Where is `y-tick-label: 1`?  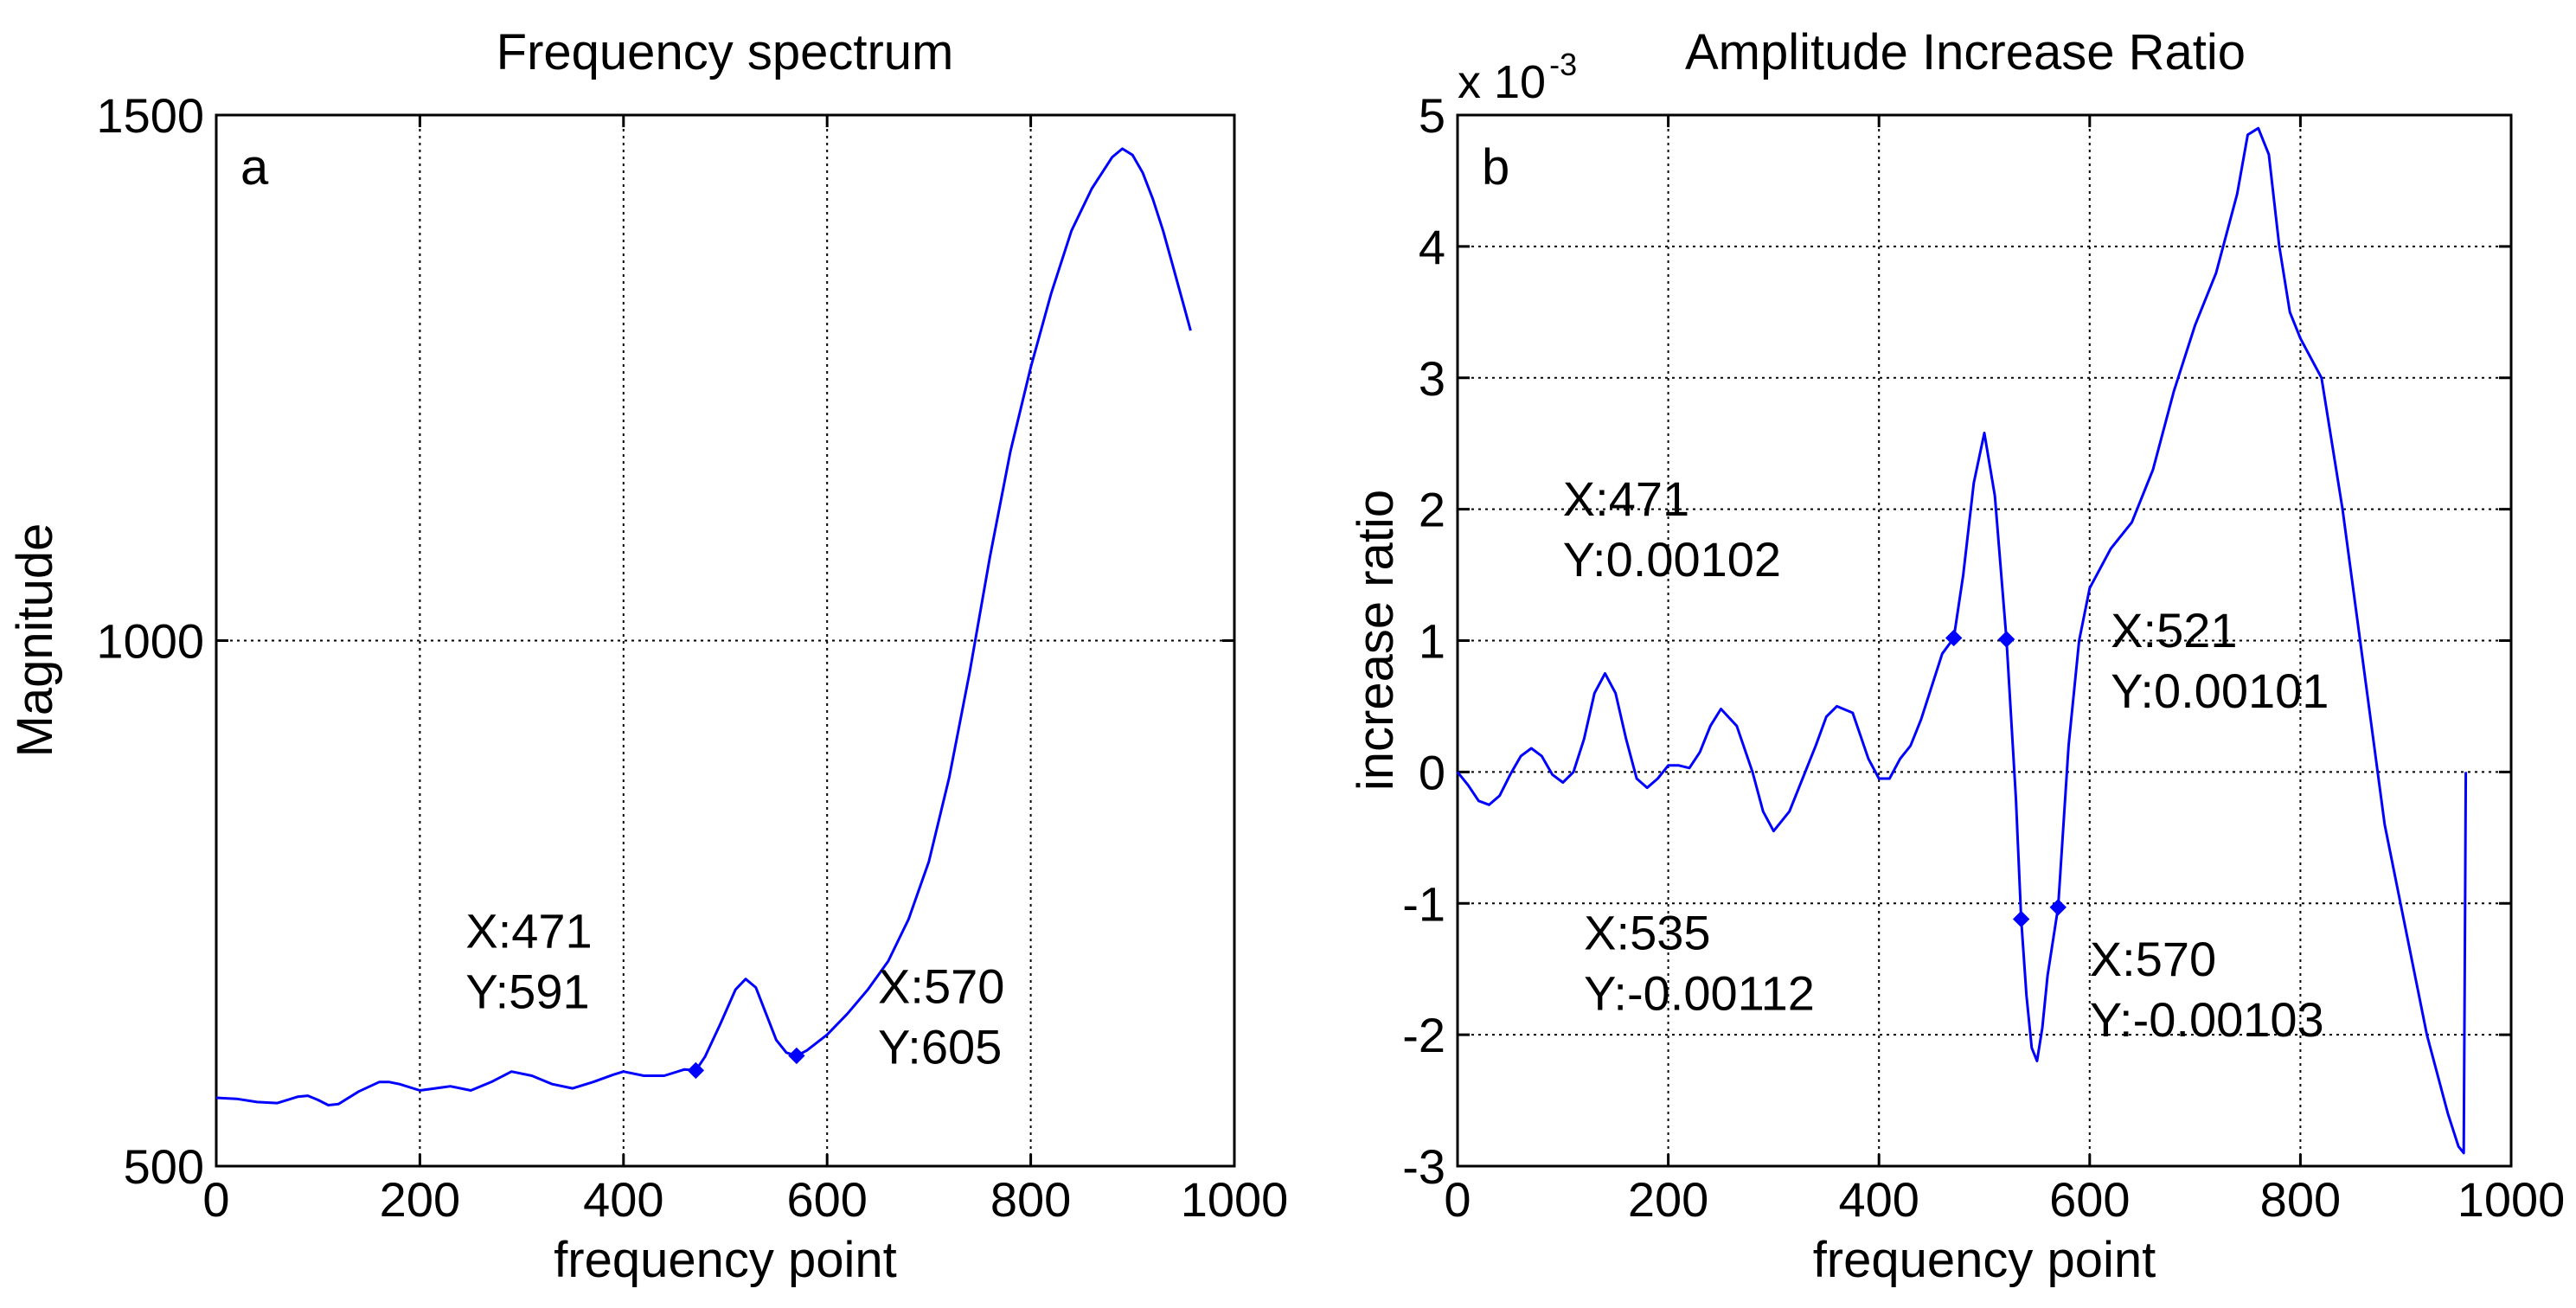
y-tick-label: 1 is located at coordinates (1432, 641).